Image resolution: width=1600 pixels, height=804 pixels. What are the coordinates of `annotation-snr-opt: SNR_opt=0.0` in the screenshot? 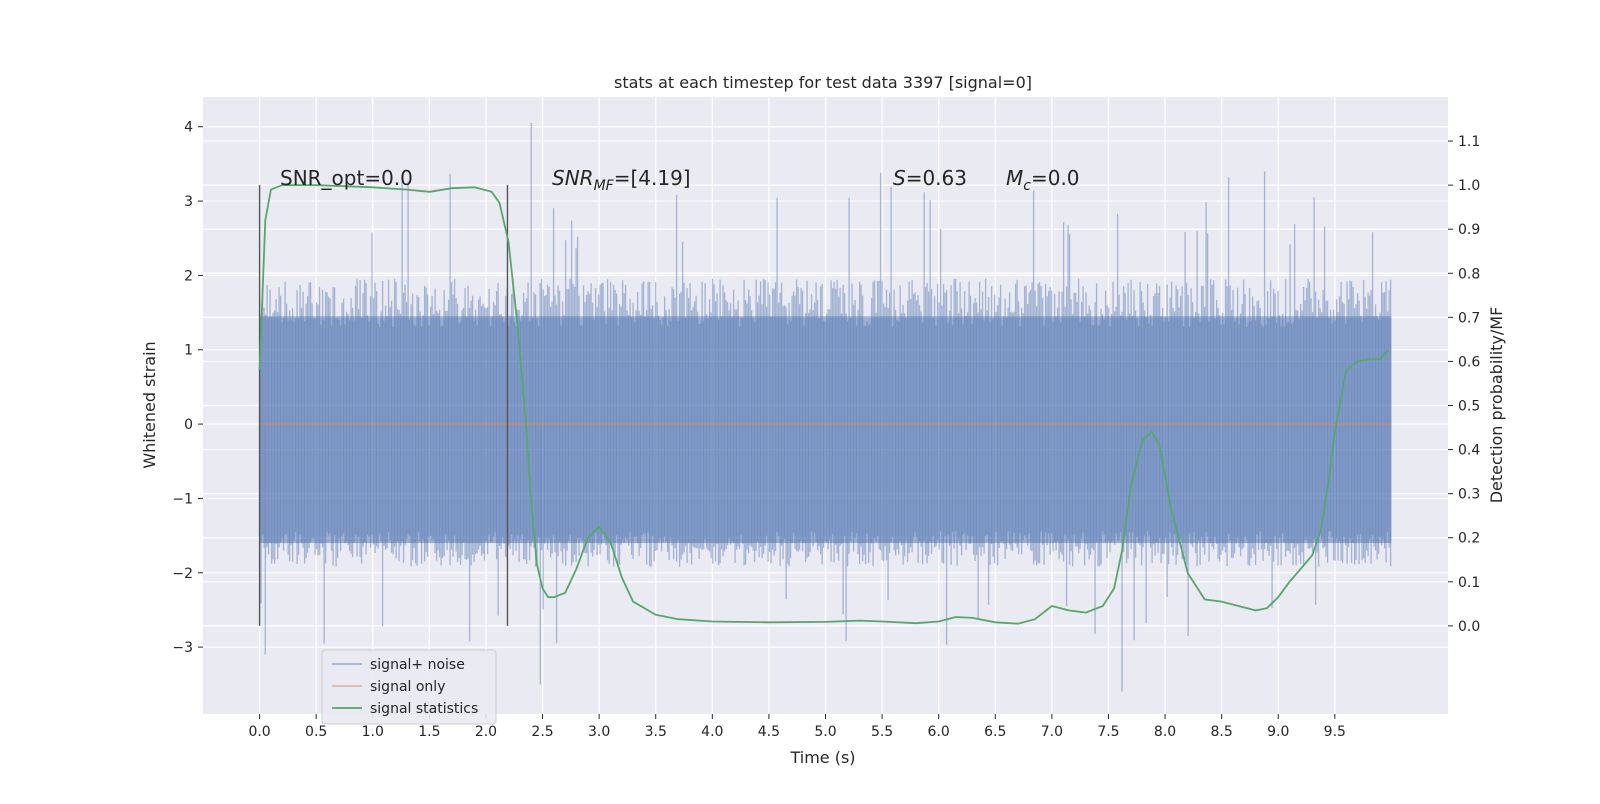 It's located at (346, 178).